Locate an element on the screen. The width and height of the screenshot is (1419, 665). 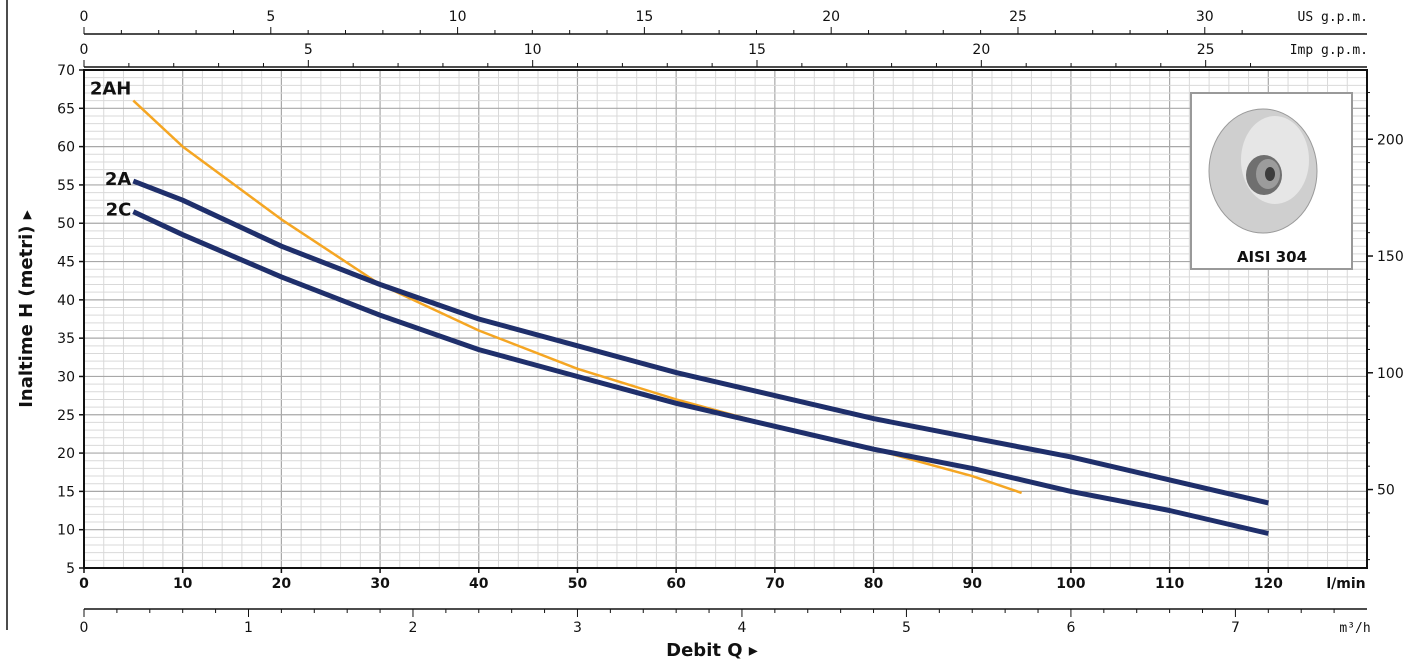
y-axis-title: Inaltime H (metri) ▸ is located at coordinates (26, 309).